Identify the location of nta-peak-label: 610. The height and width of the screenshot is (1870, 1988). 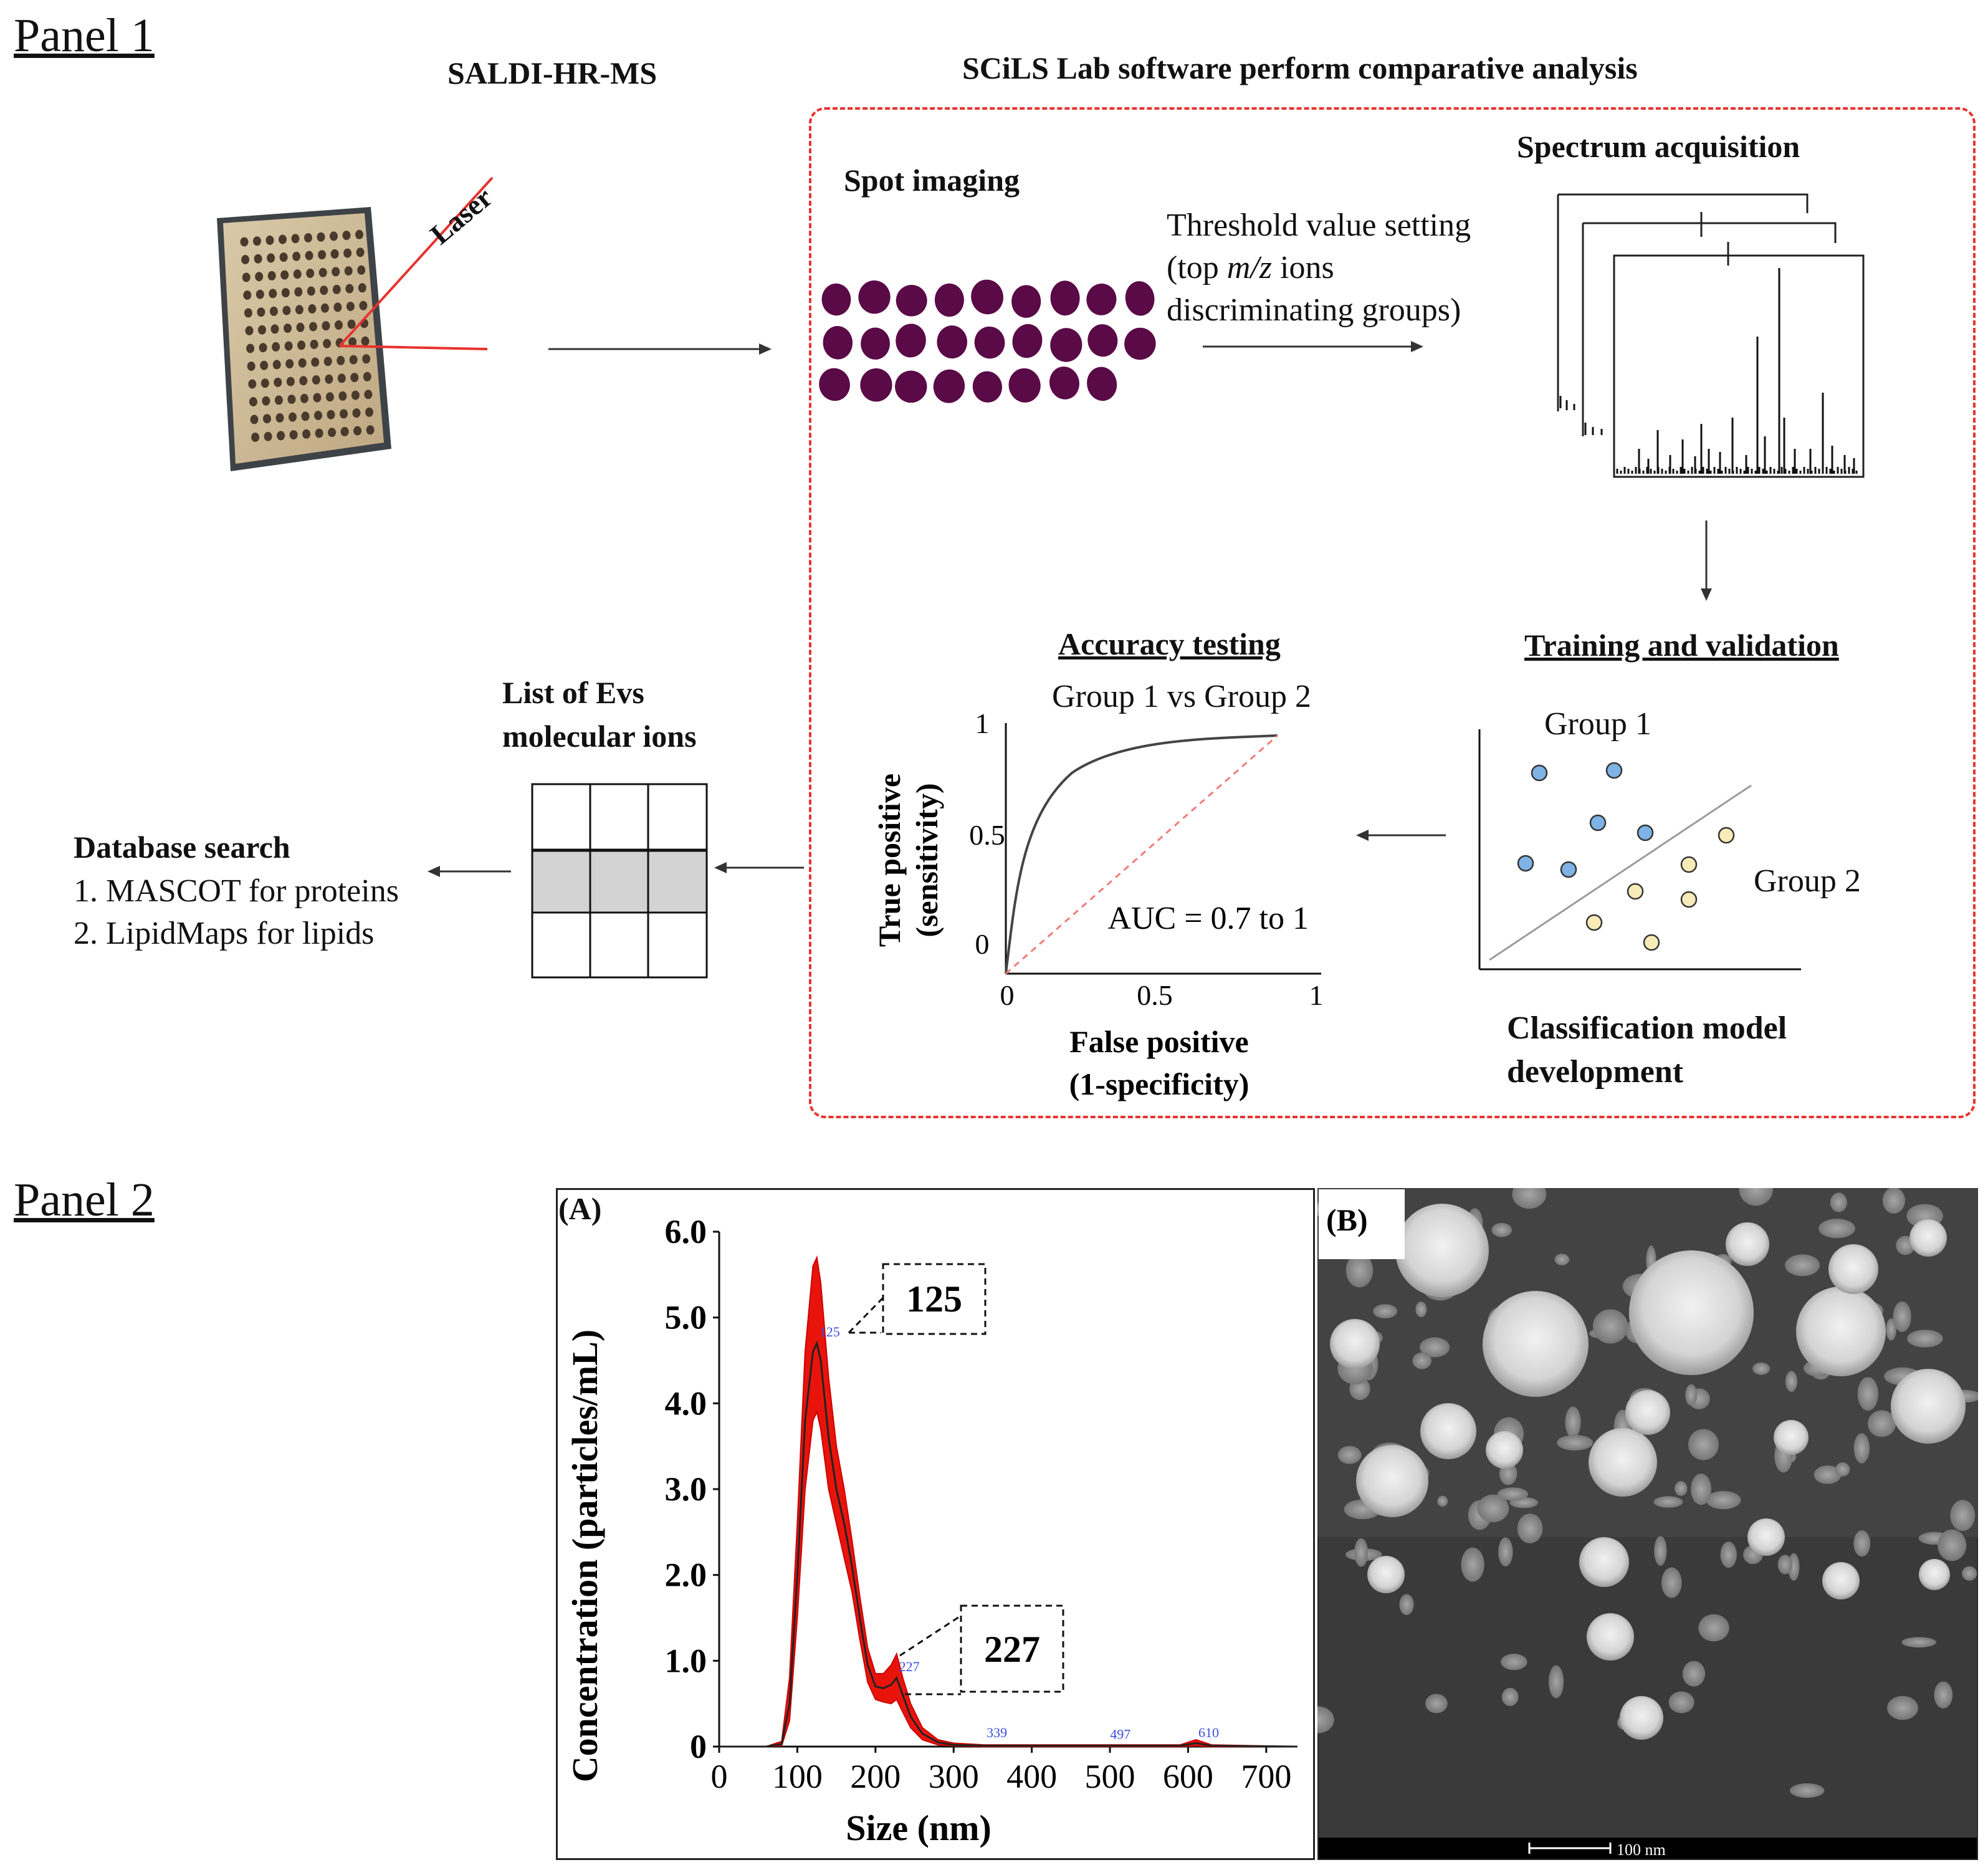
(1208, 1732).